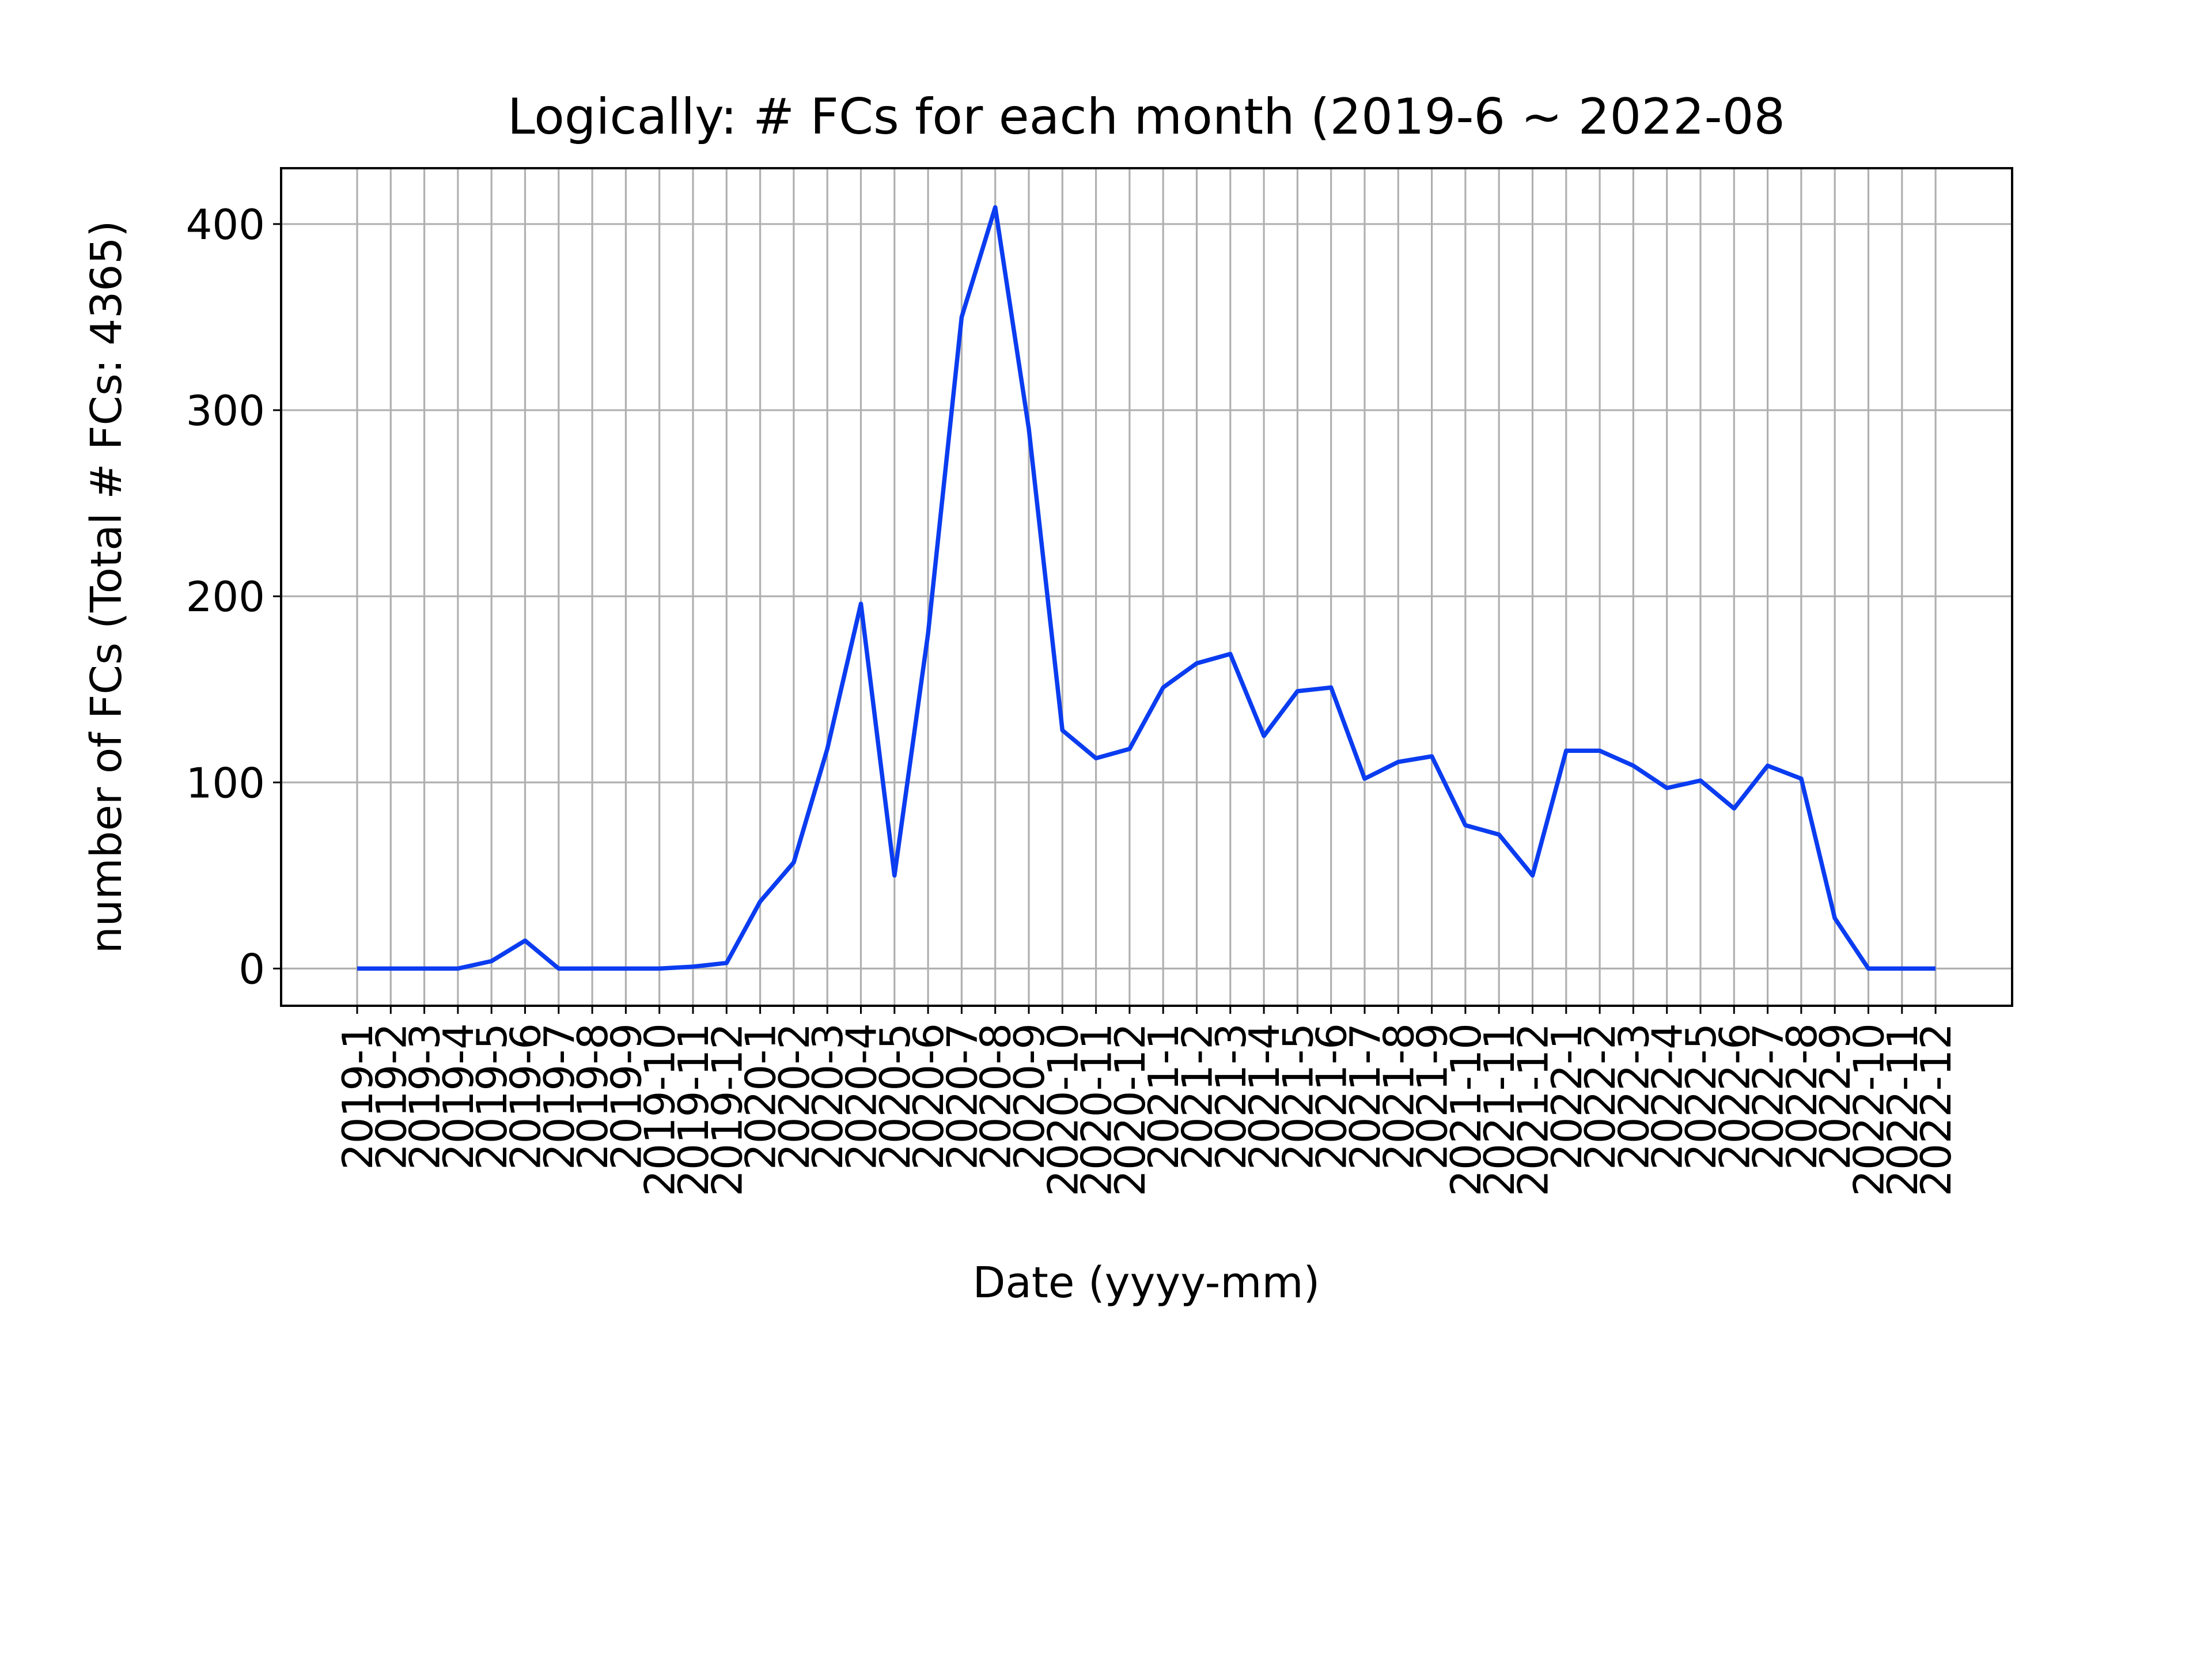  I want to click on x-tick-label: 2019-7, so click(559, 1096).